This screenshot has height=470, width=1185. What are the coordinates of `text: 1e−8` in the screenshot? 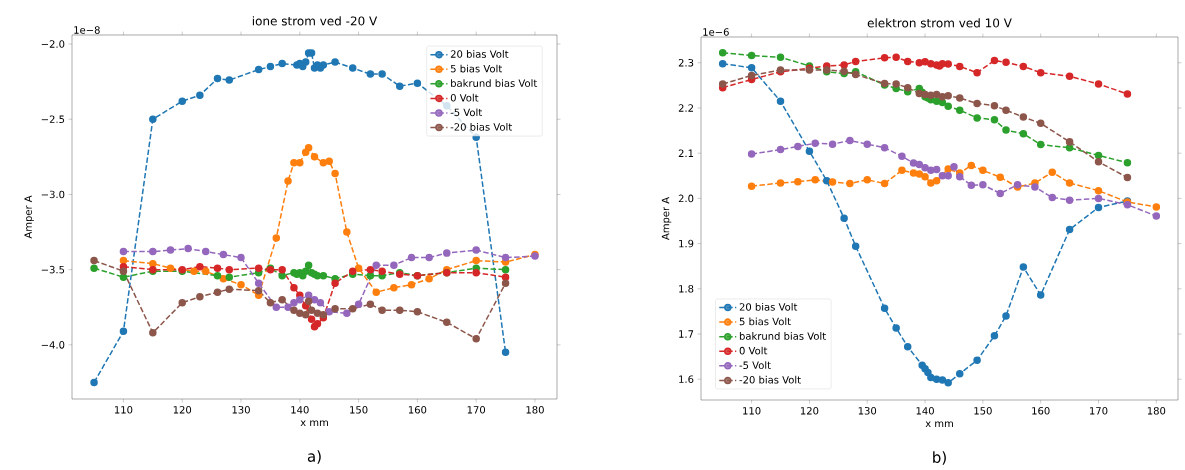 It's located at (87, 30).